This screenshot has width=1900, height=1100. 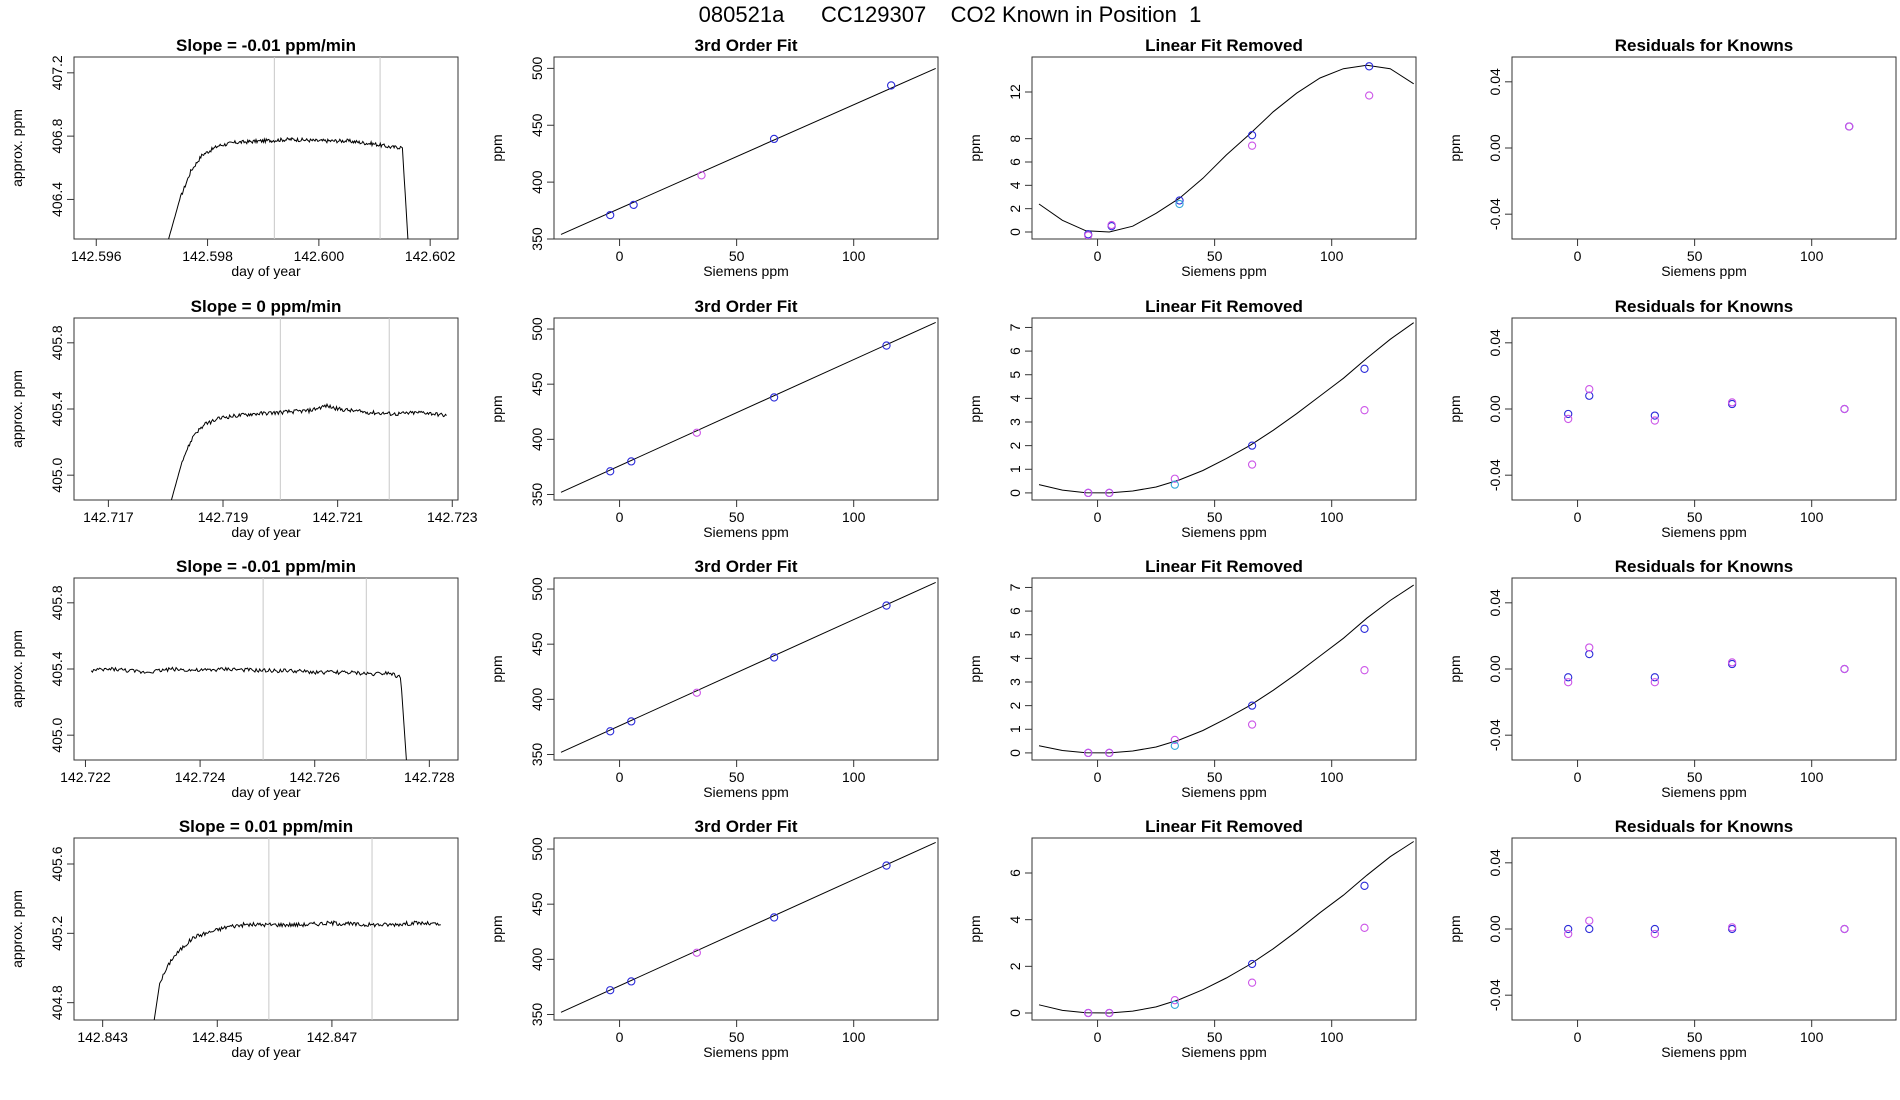 What do you see at coordinates (537, 384) in the screenshot?
I see `y-tick-label: 450` at bounding box center [537, 384].